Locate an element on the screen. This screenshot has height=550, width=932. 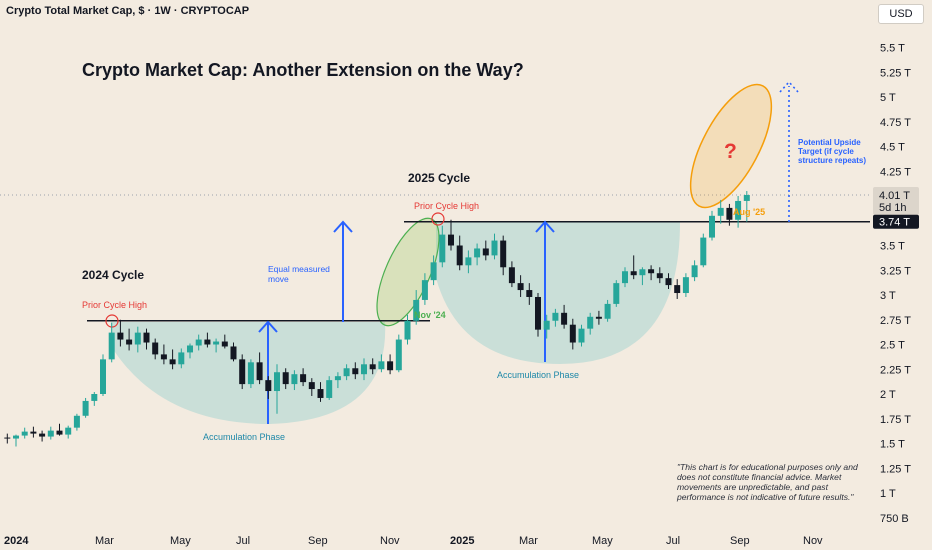
y-tick-label: 1.25 T is located at coordinates (895, 469).